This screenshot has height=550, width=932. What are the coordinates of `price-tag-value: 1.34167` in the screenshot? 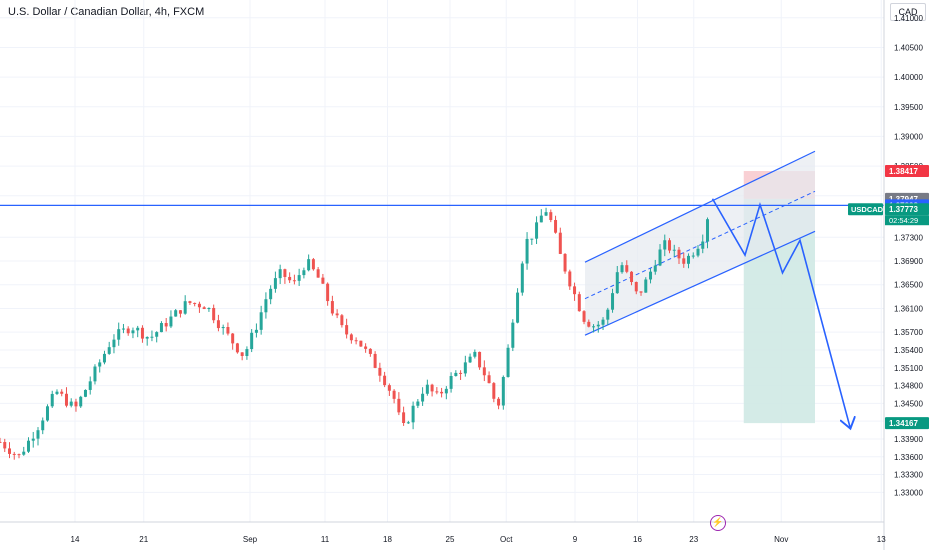 It's located at (903, 423).